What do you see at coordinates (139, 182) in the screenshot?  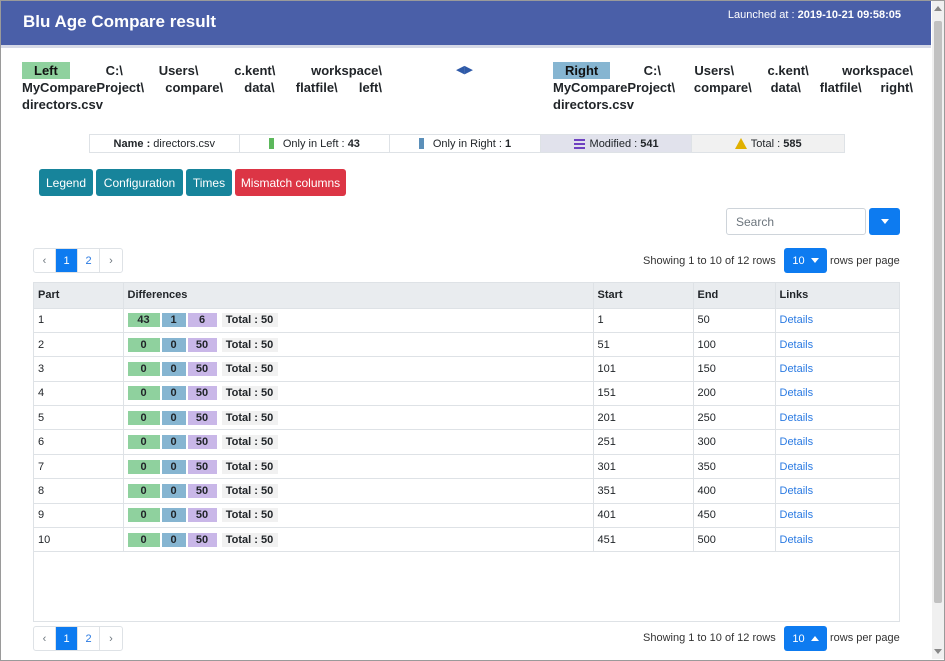 I see `configuration-button: Configuration` at bounding box center [139, 182].